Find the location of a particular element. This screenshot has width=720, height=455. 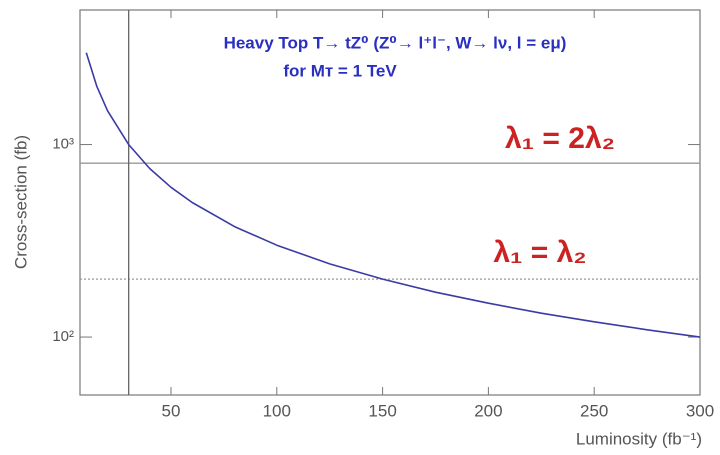

chart-subtitle: for Mᴛ = 1 TeV is located at coordinates (340, 70).